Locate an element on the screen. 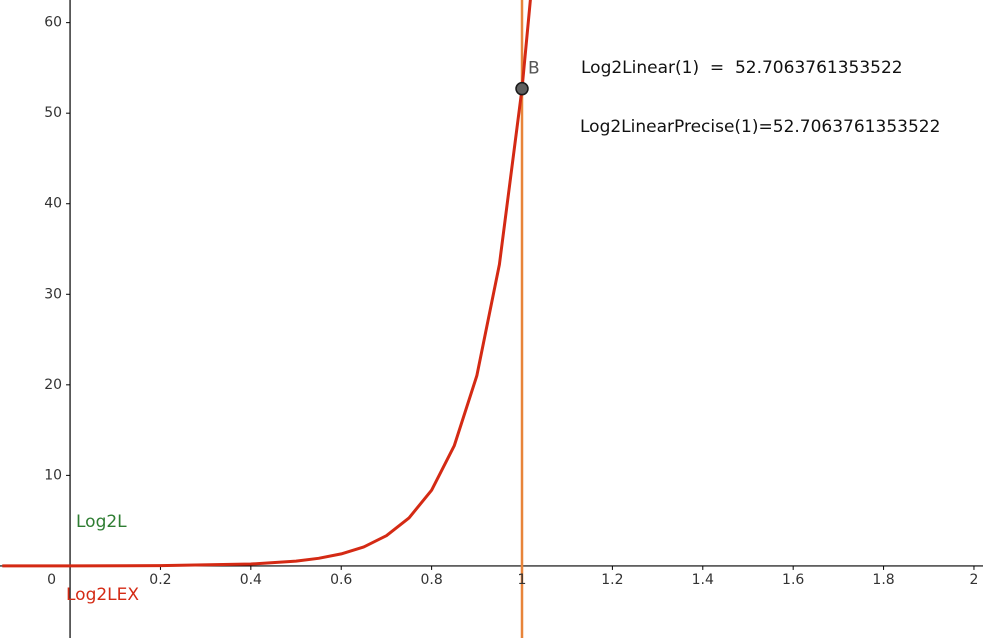 The image size is (983, 638). x-tick-label: 0.2 is located at coordinates (160, 580).